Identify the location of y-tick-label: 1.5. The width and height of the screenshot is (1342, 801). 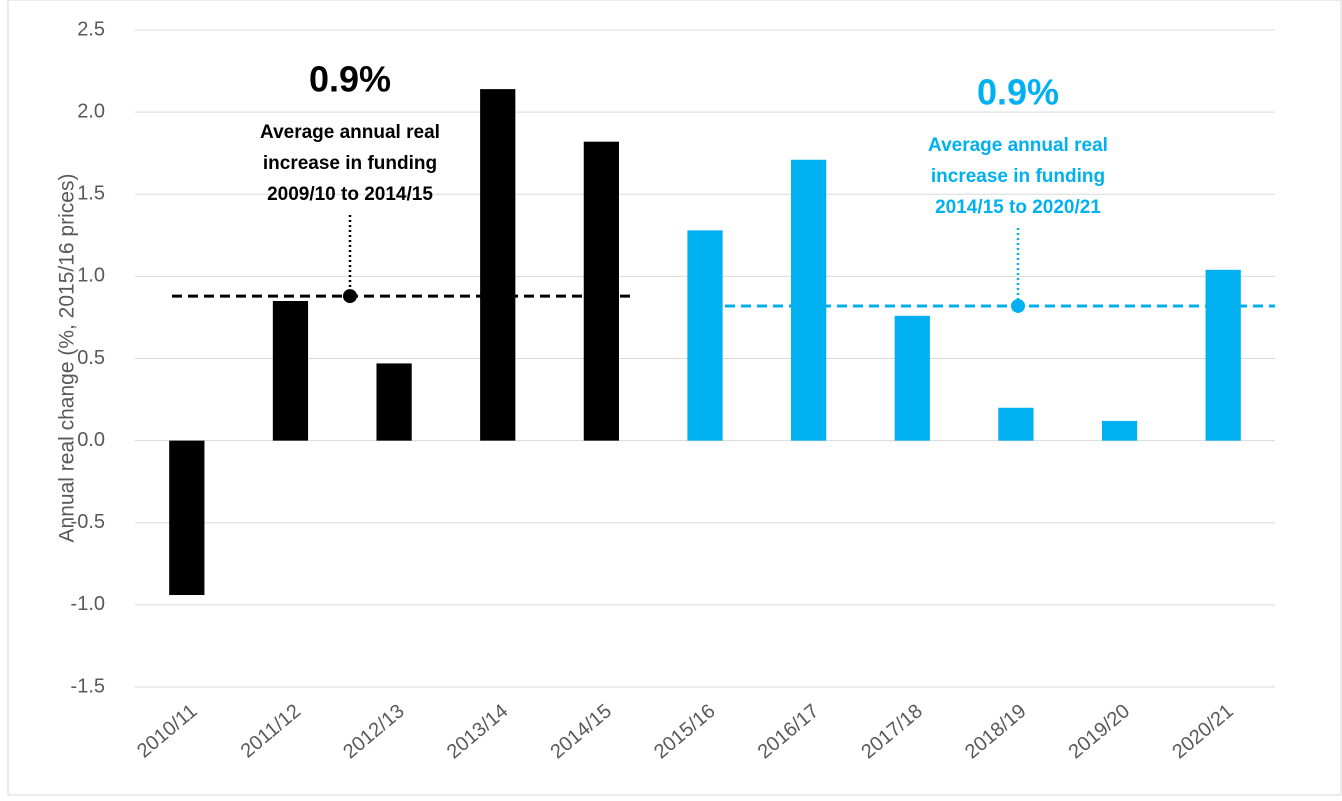
(91, 194).